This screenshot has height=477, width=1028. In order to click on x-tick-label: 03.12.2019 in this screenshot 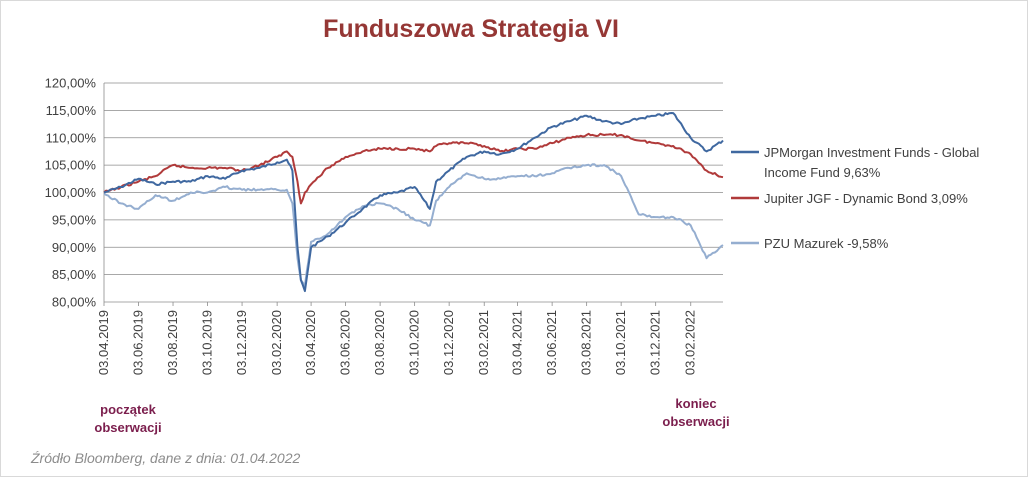, I will do `click(241, 342)`.